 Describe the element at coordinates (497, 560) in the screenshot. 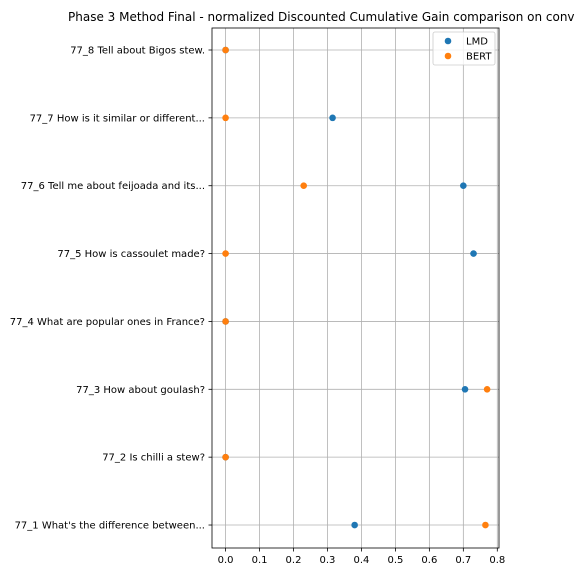

I see `x-tick-label: 0.8` at that location.